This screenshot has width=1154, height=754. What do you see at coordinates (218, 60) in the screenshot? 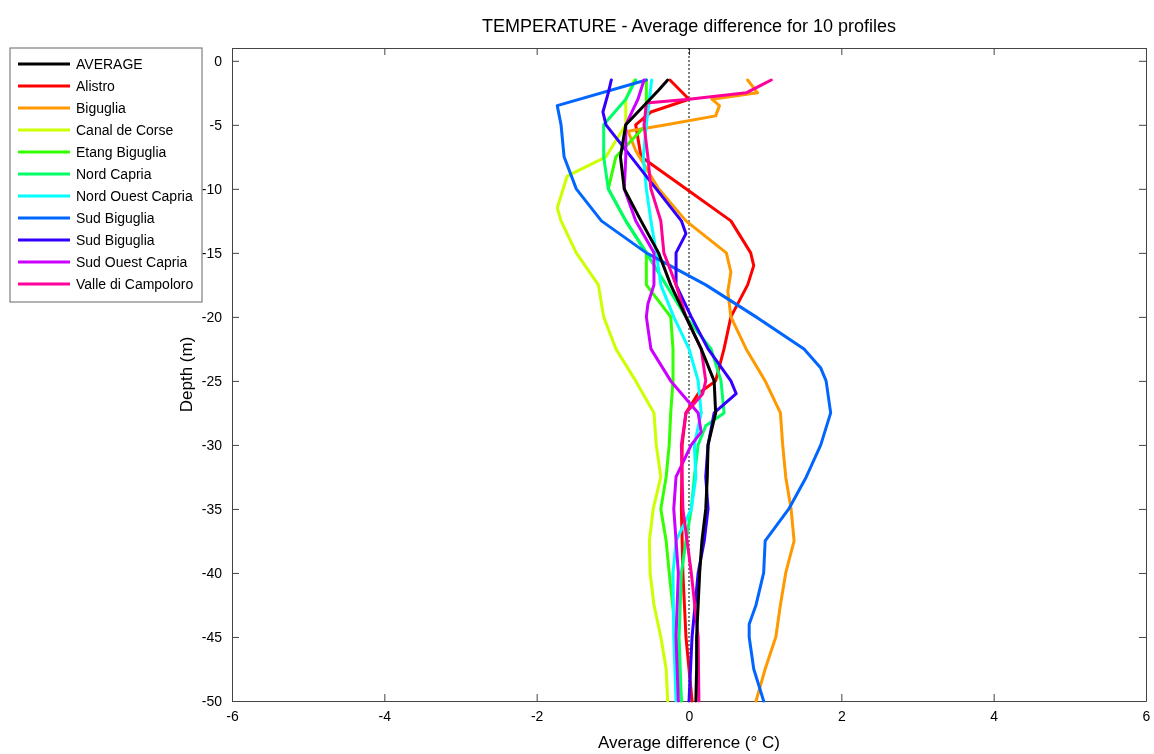
I see `y-tick-label: 0` at bounding box center [218, 60].